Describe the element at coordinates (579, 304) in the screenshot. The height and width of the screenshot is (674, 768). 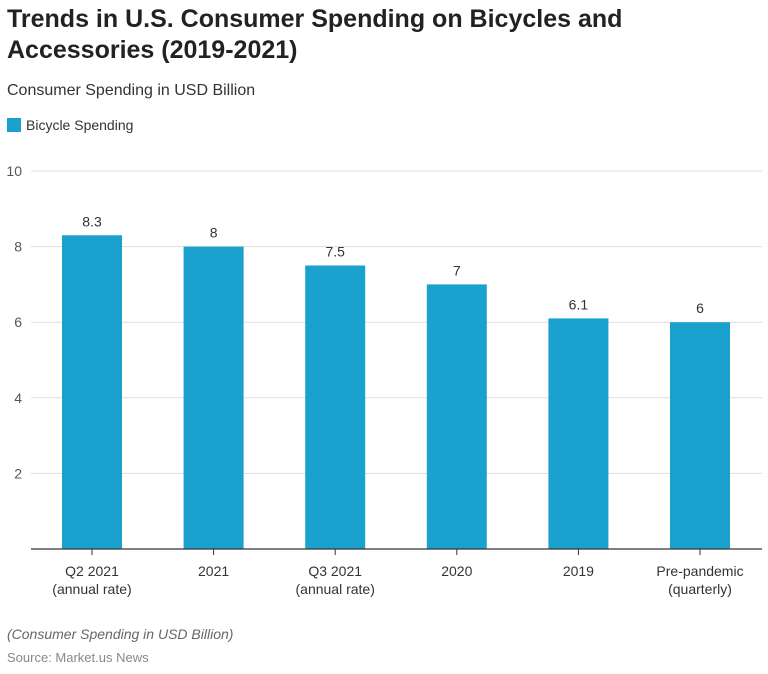
I see `data-label: 6.1` at that location.